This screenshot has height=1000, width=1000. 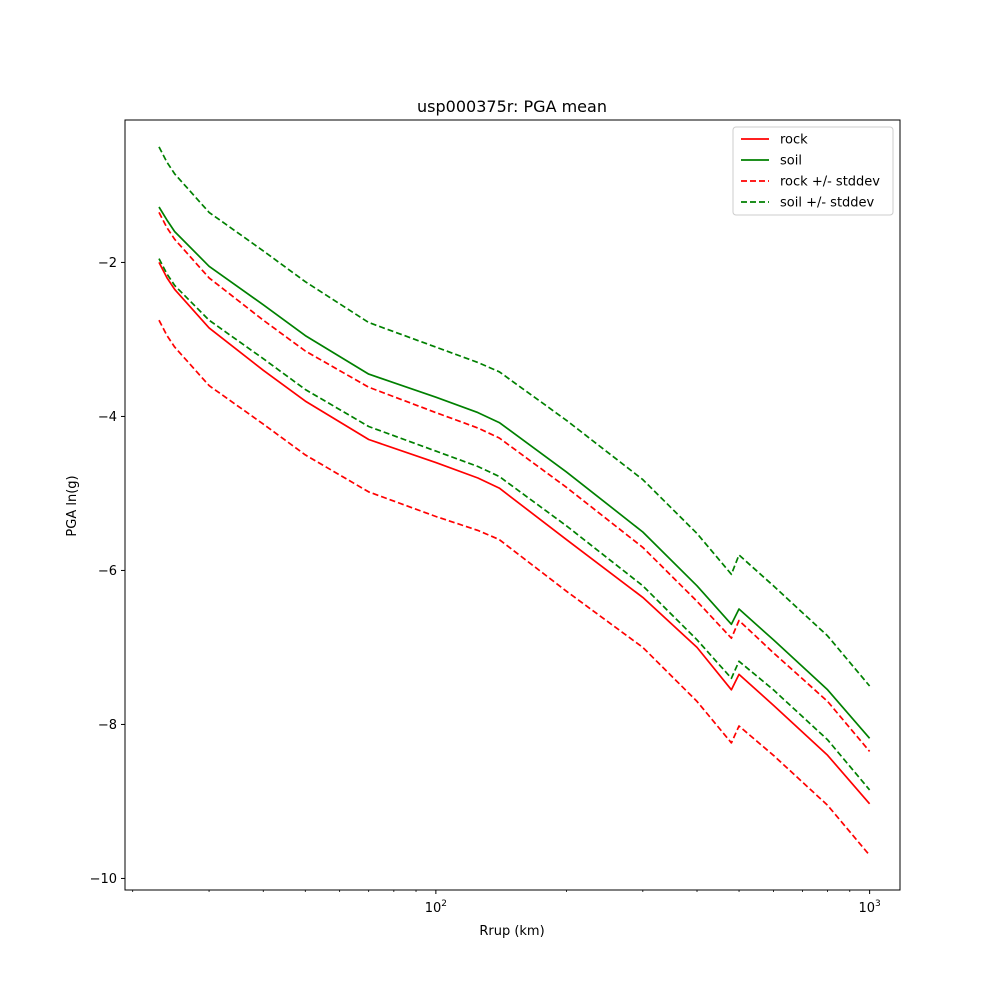 What do you see at coordinates (794, 140) in the screenshot?
I see `legend-label-0: rock` at bounding box center [794, 140].